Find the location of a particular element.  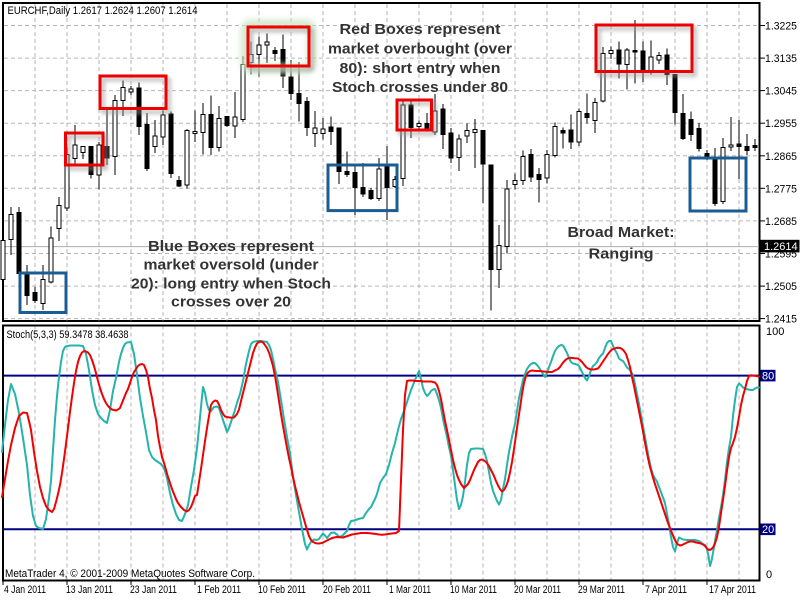

svg-text: Ranging is located at coordinates (621, 254).